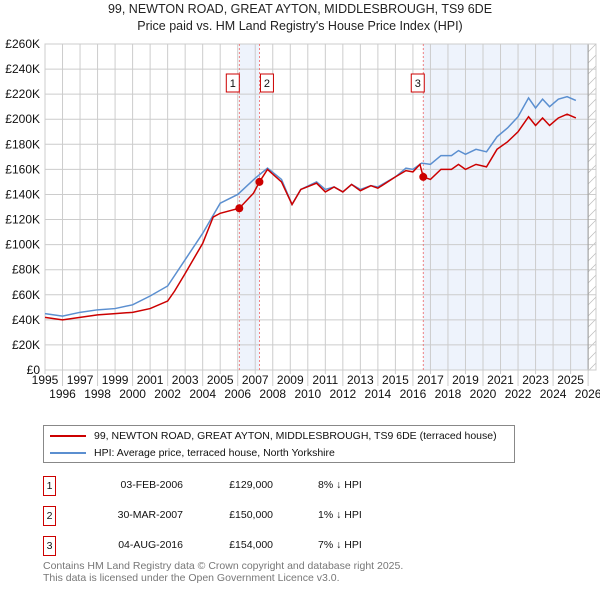  What do you see at coordinates (570, 380) in the screenshot?
I see `x-tick-label: 2025` at bounding box center [570, 380].